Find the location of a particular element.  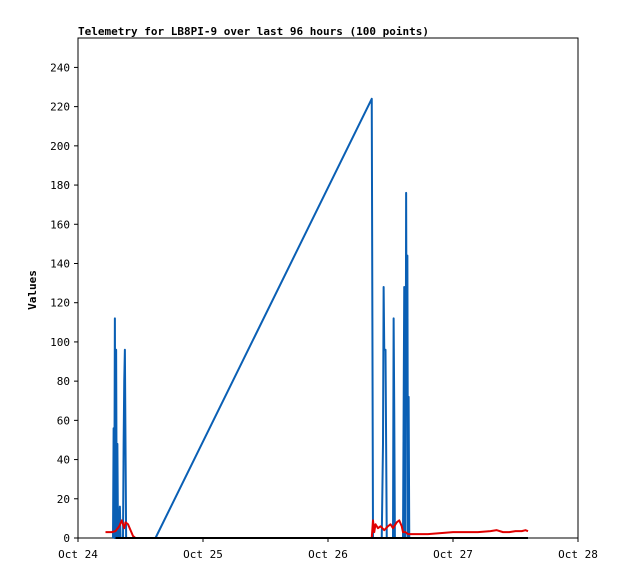

y-tick-label: 80 is located at coordinates (63, 381).